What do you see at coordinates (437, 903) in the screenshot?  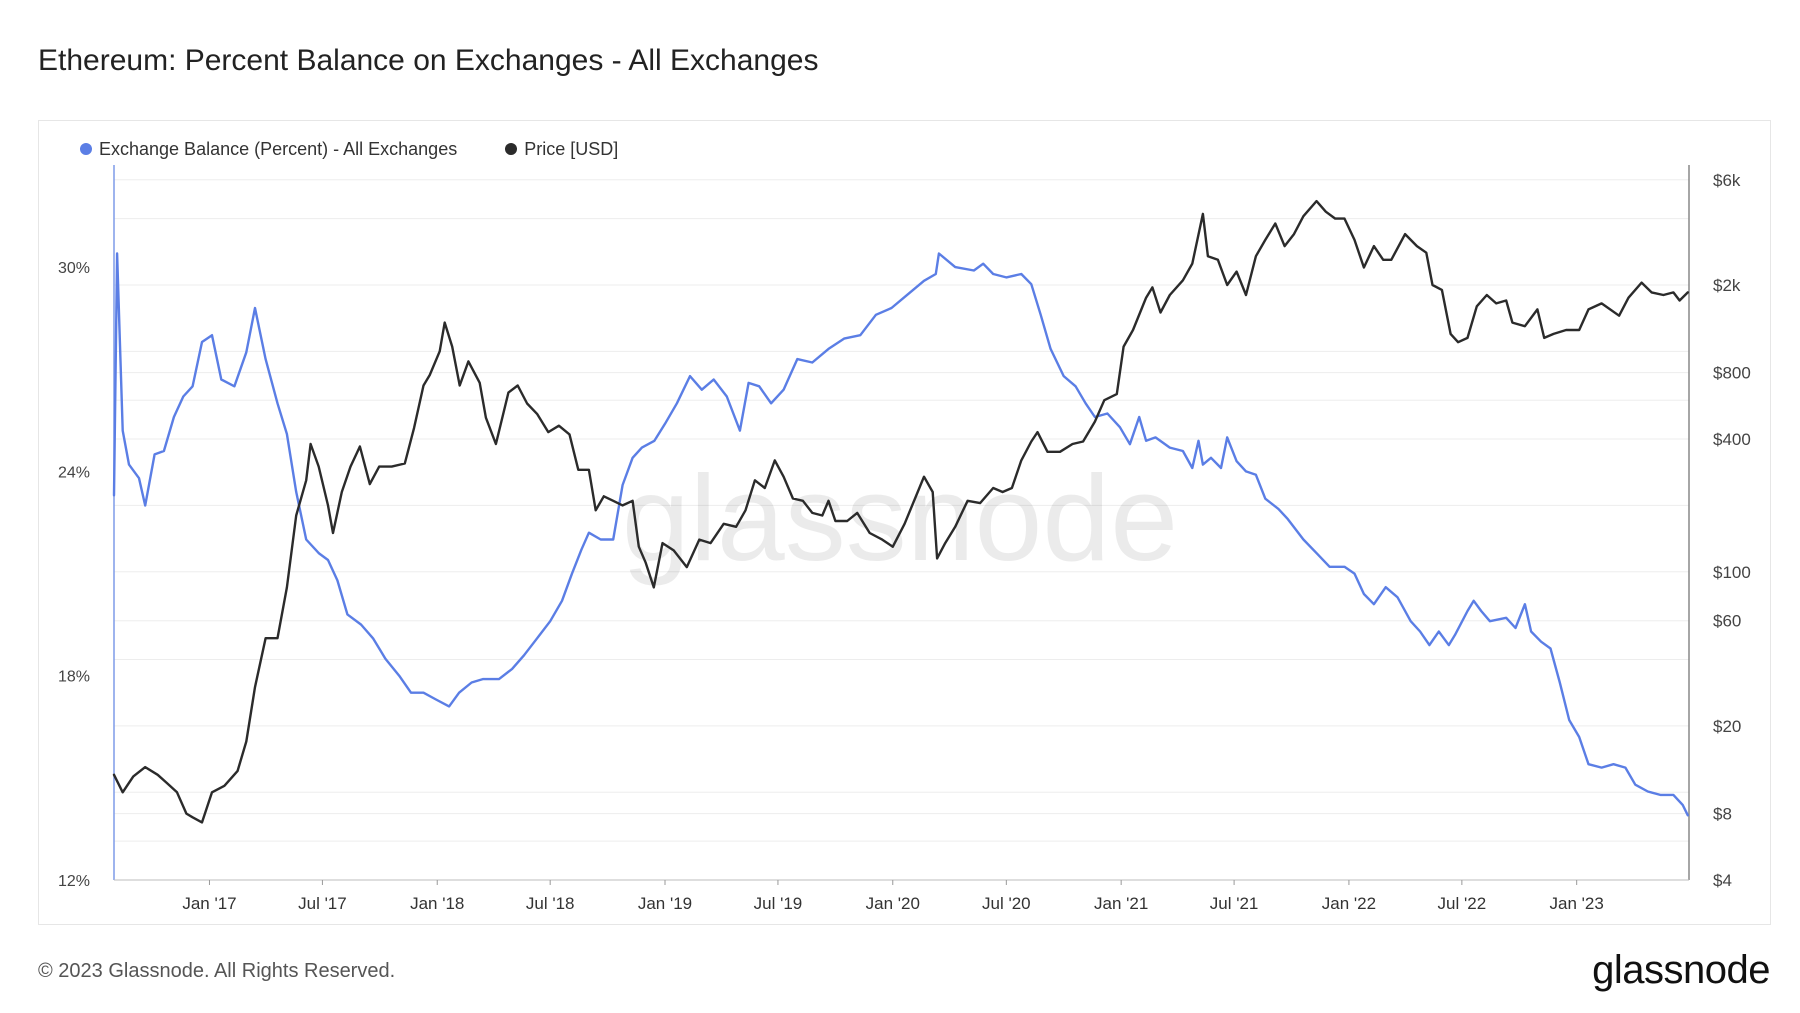 I see `x-tick-label: Jan '18` at bounding box center [437, 903].